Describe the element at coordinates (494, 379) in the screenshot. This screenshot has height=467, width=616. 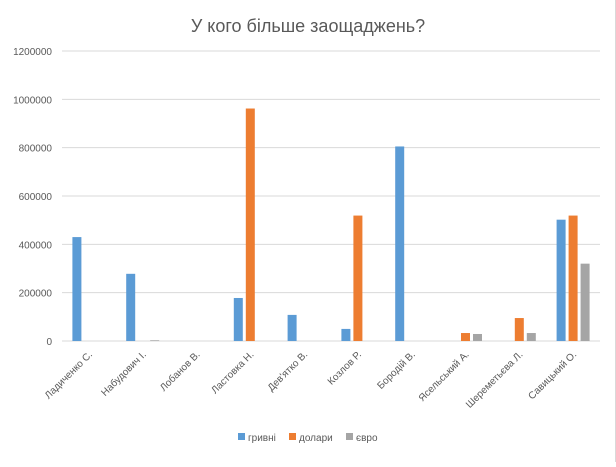
I see `x-tick-label: Шереметьєва Л.` at that location.